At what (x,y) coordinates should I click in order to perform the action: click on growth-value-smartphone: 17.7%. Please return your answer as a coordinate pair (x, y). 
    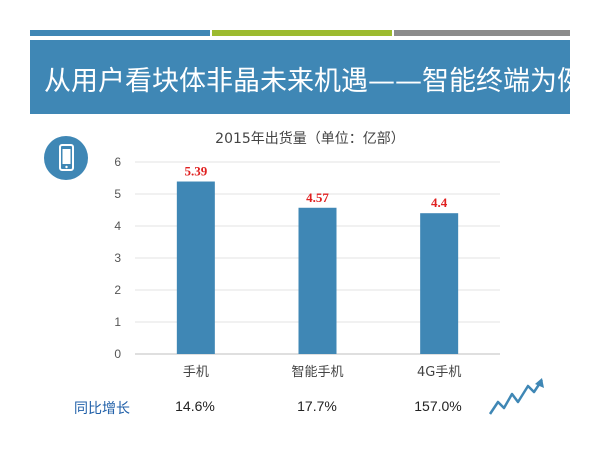
    Looking at the image, I should click on (317, 406).